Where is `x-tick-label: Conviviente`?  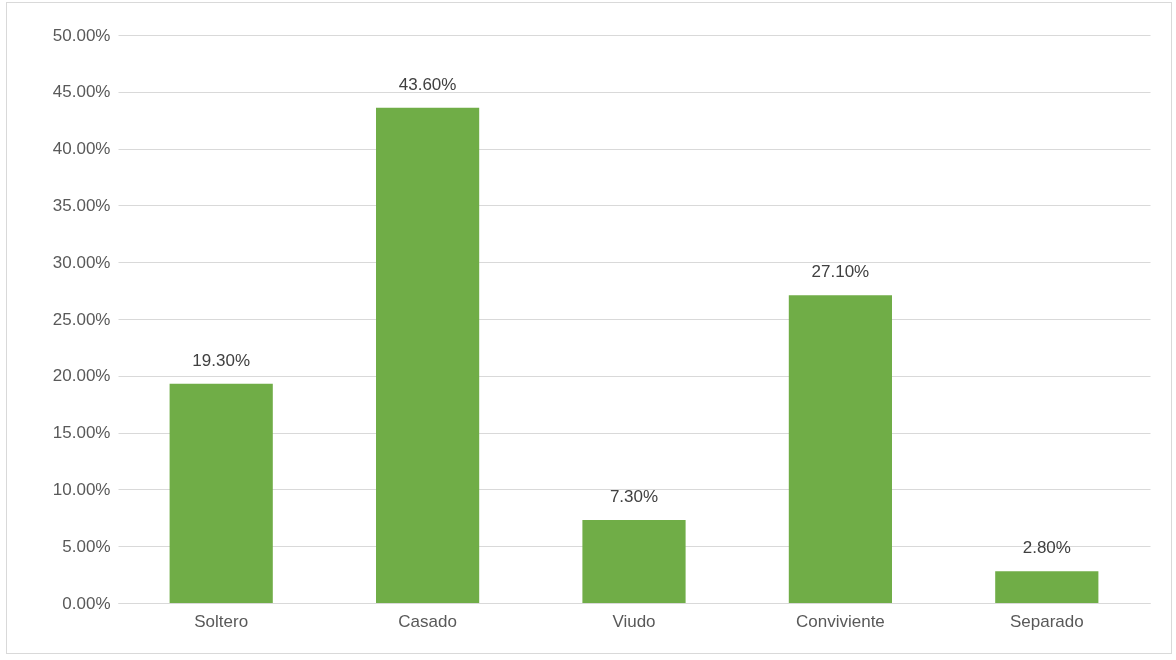
x-tick-label: Conviviente is located at coordinates (840, 621).